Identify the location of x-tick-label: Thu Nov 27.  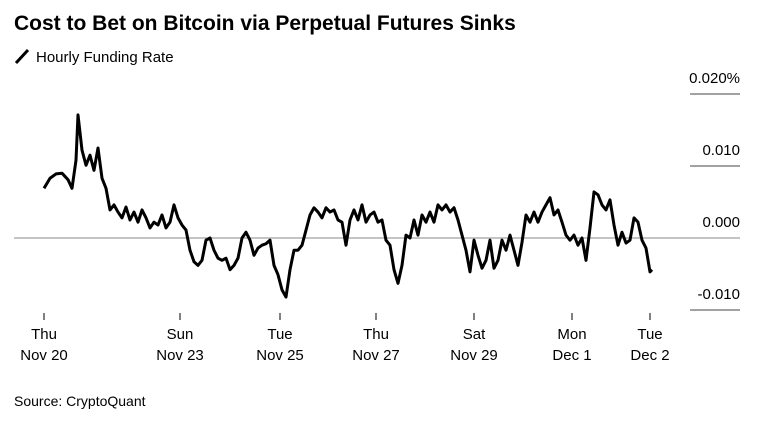
(376, 345).